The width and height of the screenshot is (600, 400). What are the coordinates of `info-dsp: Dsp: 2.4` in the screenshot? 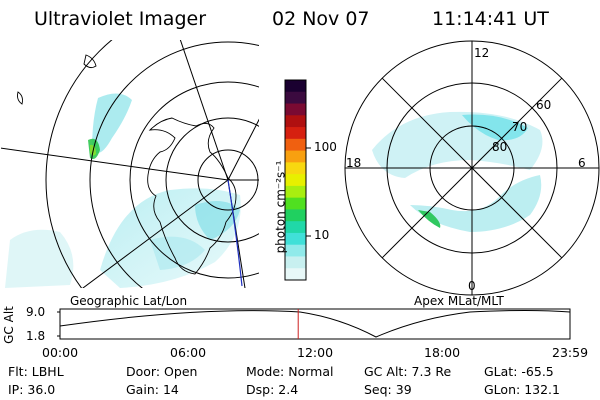 It's located at (272, 389).